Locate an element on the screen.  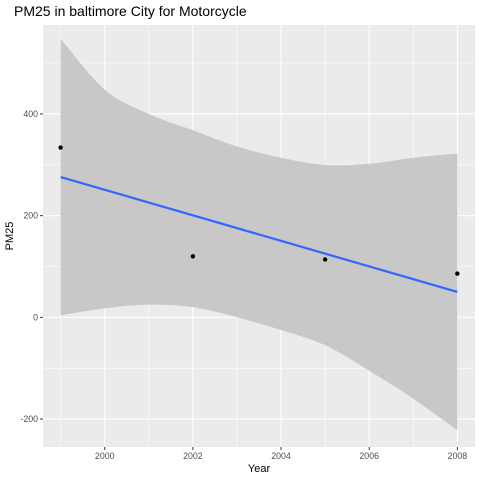
x-tick-label: 2000 is located at coordinates (105, 456).